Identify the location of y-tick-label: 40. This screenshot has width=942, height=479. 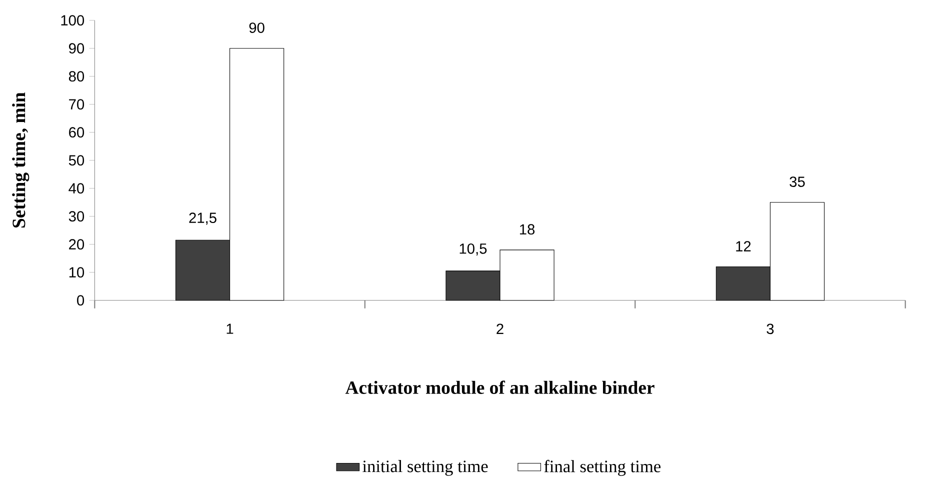
(76, 188).